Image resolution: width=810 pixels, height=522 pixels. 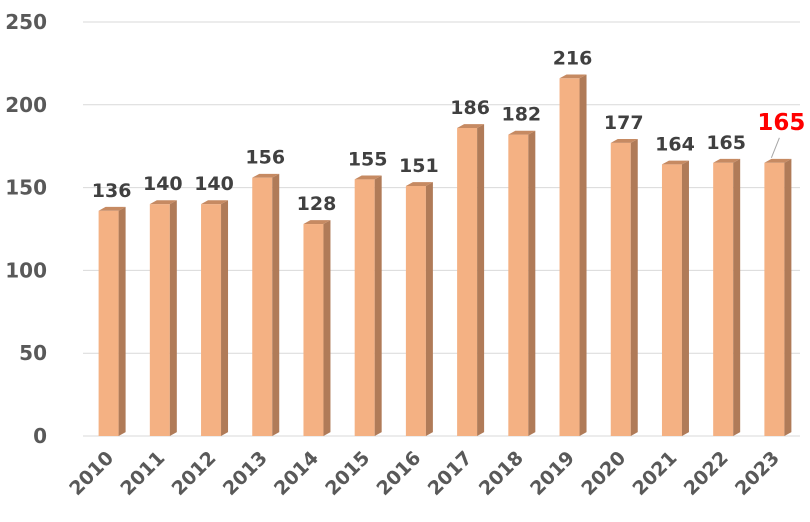 What do you see at coordinates (26, 188) in the screenshot?
I see `y-tick-label: 150` at bounding box center [26, 188].